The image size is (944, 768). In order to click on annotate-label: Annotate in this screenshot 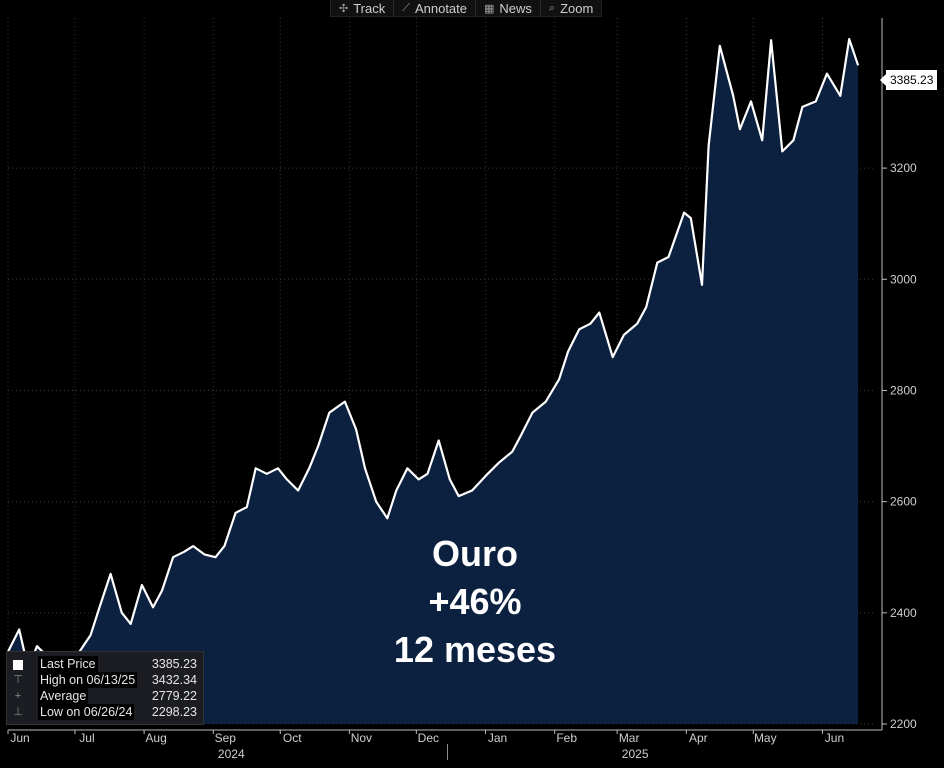, I will do `click(440, 8)`.